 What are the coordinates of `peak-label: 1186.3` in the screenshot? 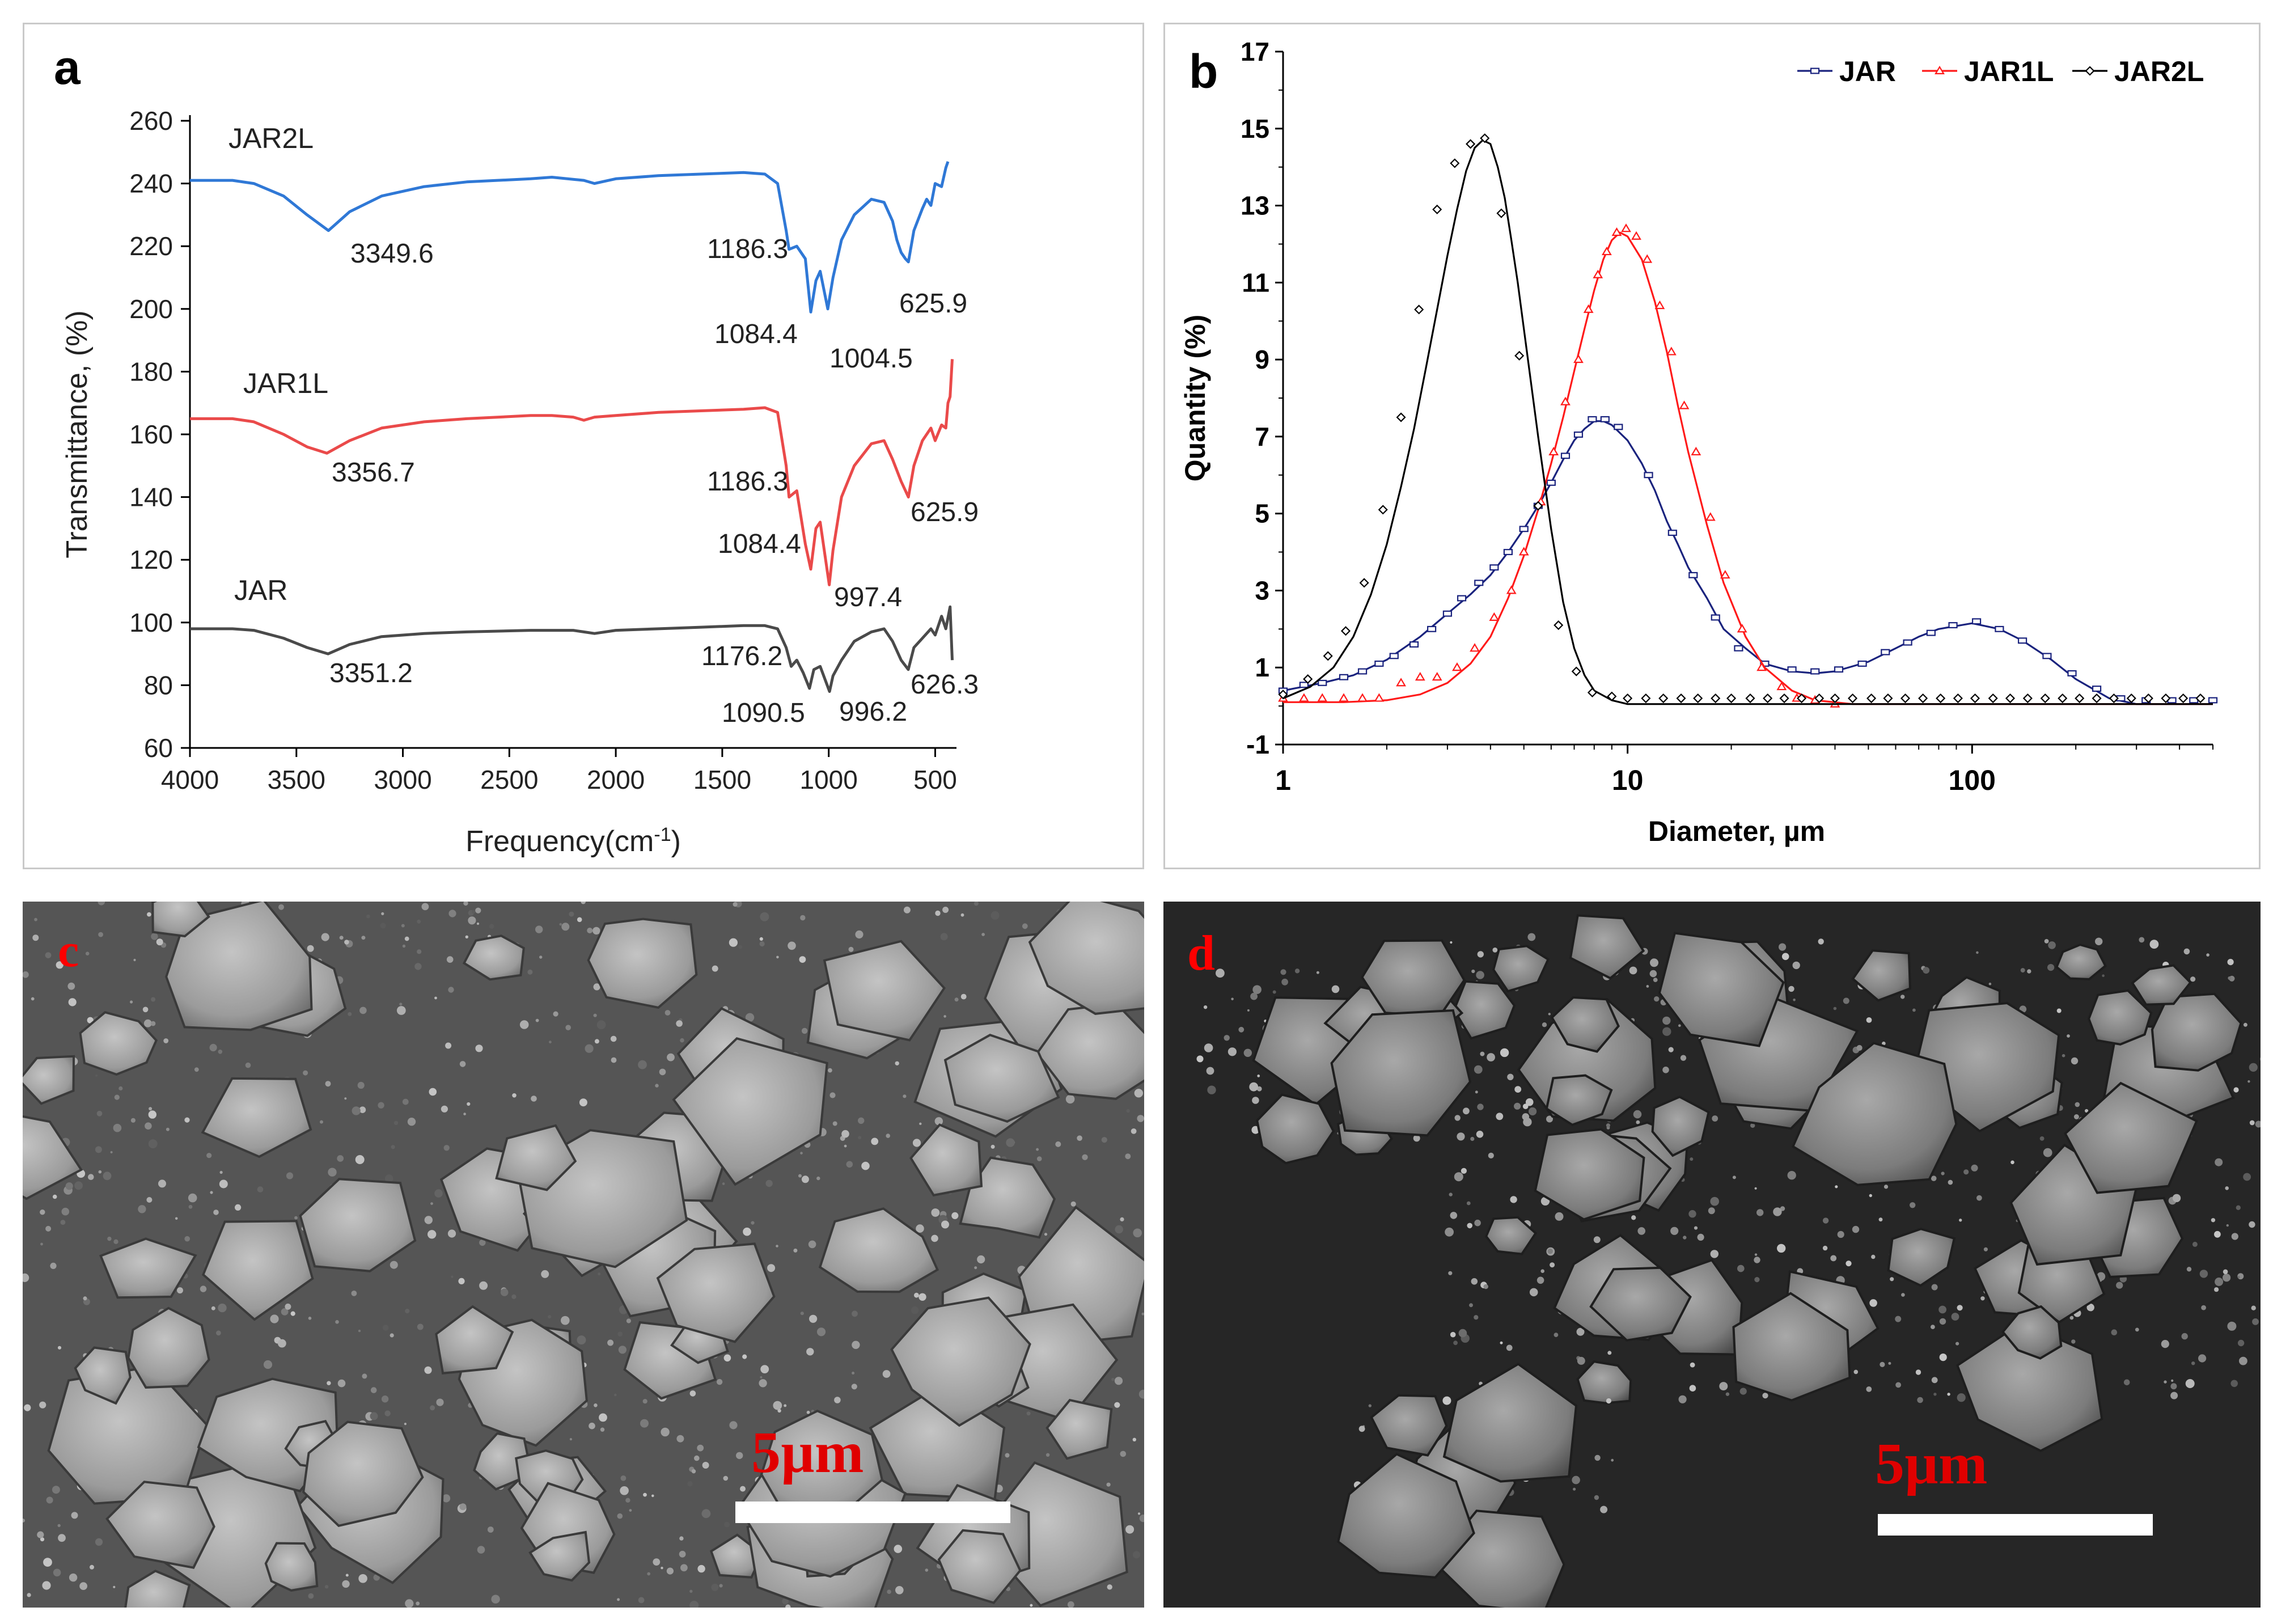 It's located at (747, 482).